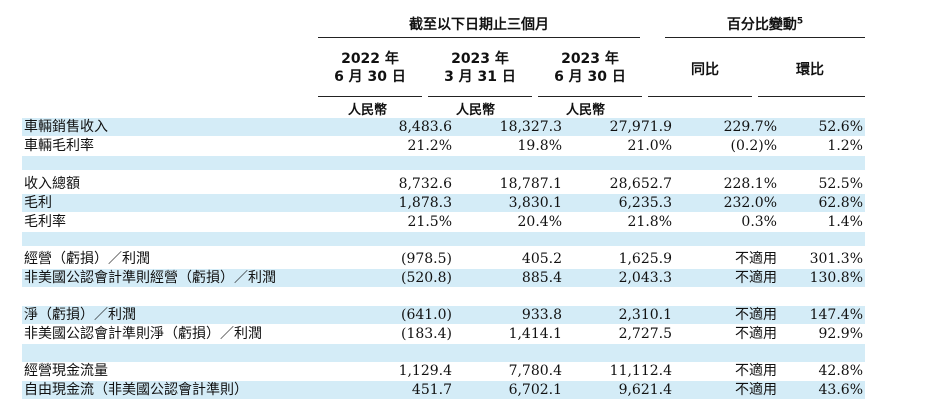 This screenshot has width=928, height=417. What do you see at coordinates (640, 127) in the screenshot?
I see `cell-2023-06-30: 27,971.9` at bounding box center [640, 127].